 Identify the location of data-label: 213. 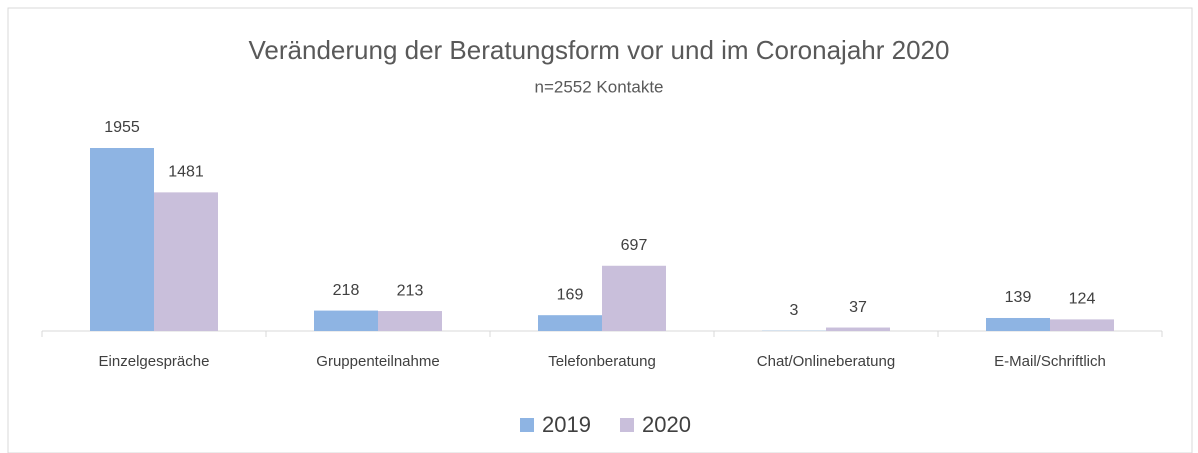
(410, 290).